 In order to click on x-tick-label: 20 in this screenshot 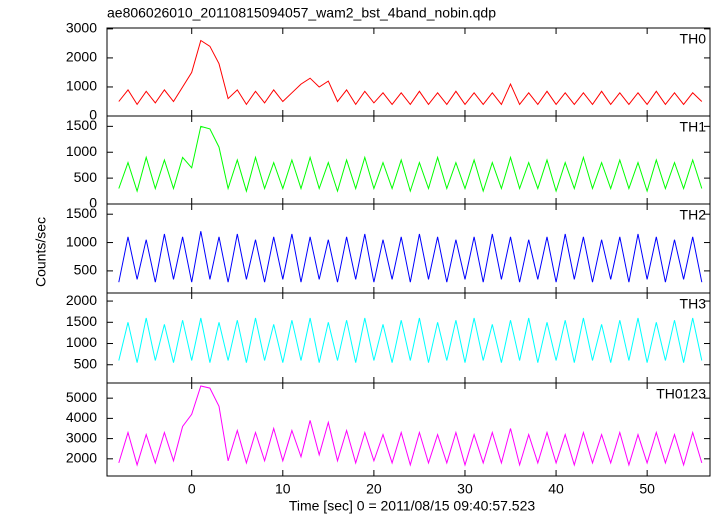, I will do `click(374, 489)`.